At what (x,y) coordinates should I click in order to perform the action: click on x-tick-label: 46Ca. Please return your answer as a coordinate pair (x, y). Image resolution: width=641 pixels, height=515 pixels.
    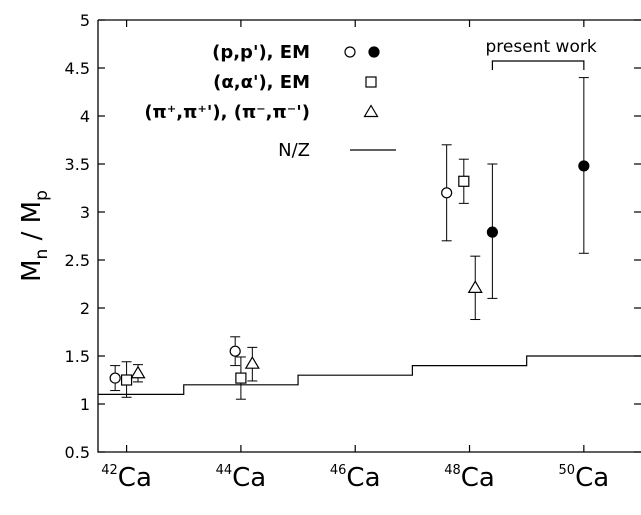
    Looking at the image, I should click on (355, 478).